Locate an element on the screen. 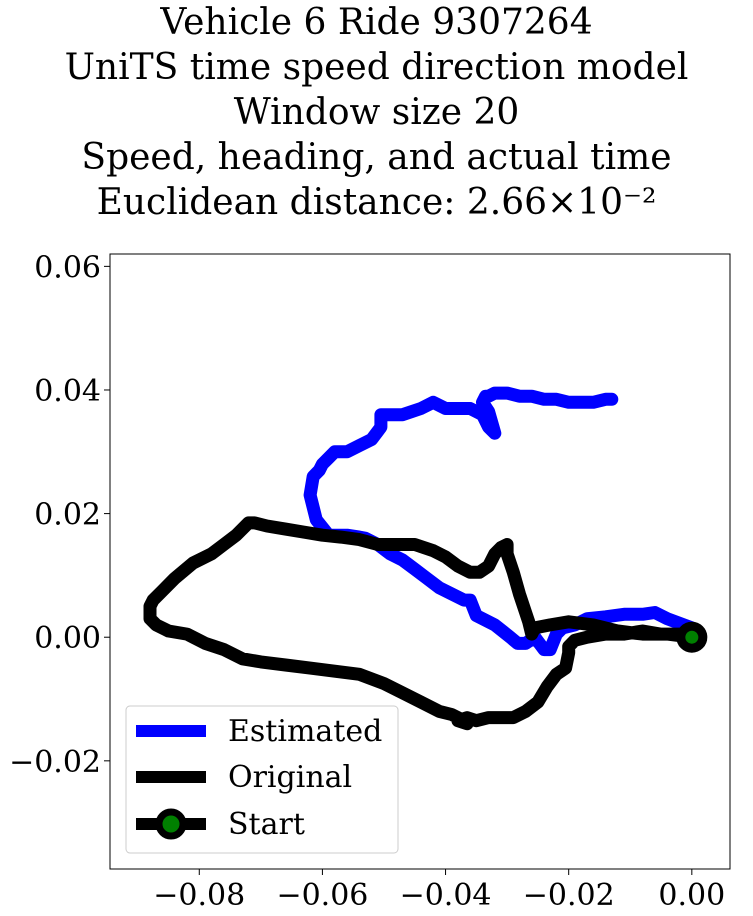  x-tick-label: −0.04 is located at coordinates (446, 895).